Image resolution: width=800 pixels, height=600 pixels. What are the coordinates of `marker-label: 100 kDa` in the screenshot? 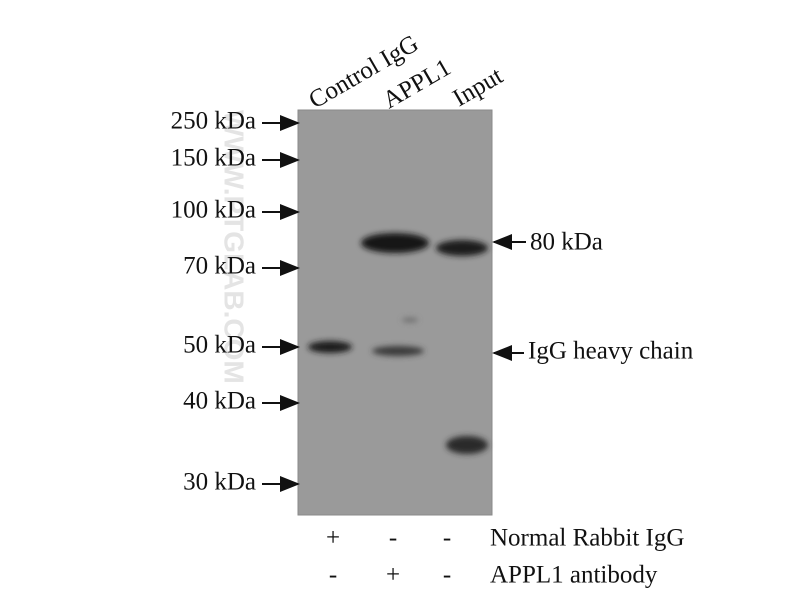 It's located at (213, 210).